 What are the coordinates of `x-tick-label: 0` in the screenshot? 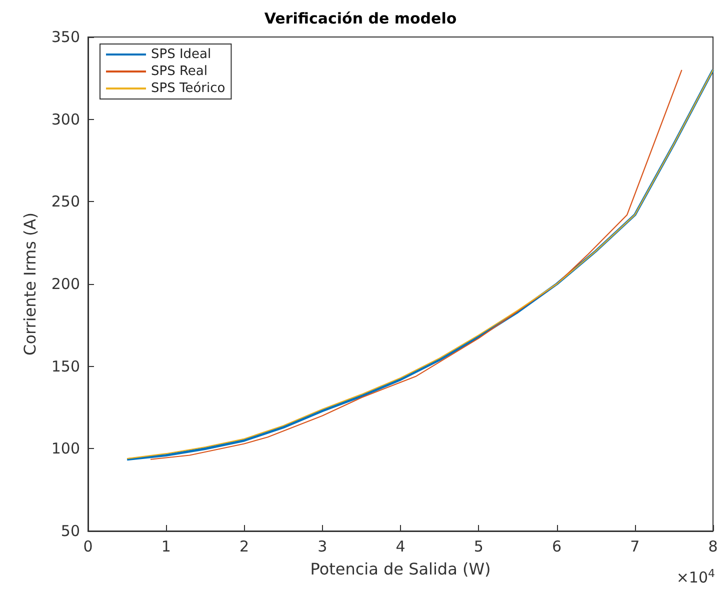 It's located at (88, 547).